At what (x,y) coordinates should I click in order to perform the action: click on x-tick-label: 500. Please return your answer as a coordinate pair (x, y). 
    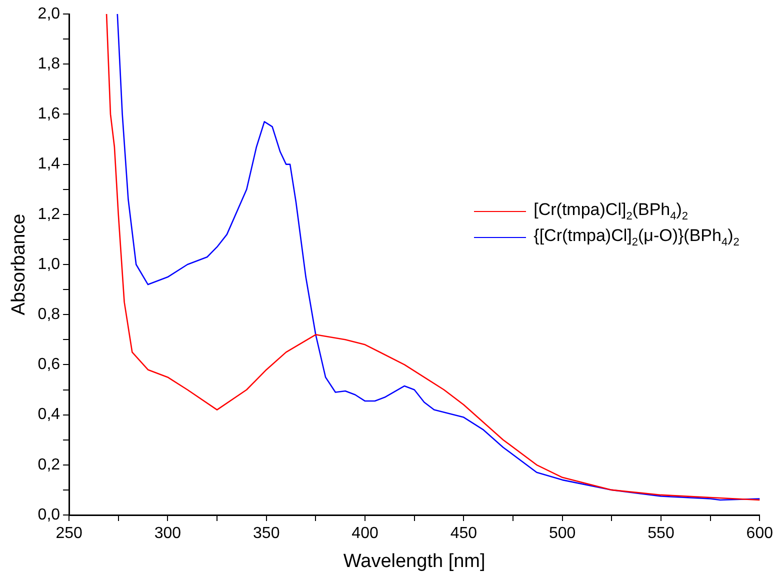
    Looking at the image, I should click on (562, 533).